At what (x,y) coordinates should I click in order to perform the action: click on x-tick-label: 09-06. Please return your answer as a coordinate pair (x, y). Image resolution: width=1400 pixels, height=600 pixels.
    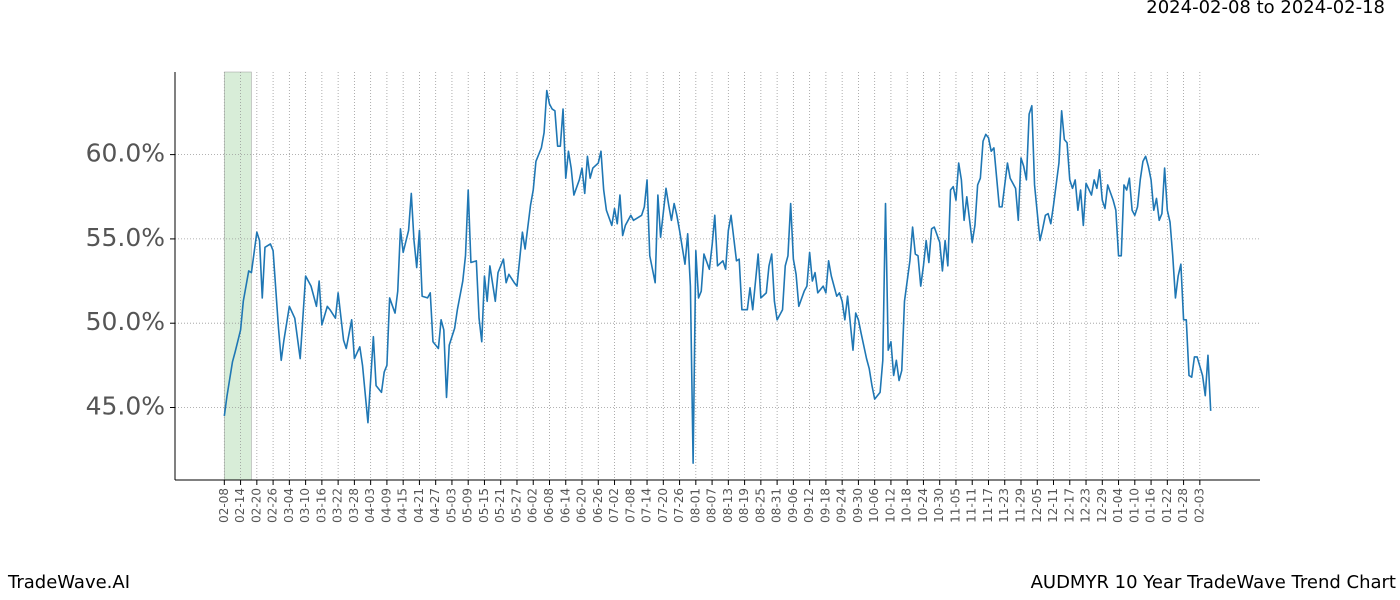
    Looking at the image, I should click on (793, 505).